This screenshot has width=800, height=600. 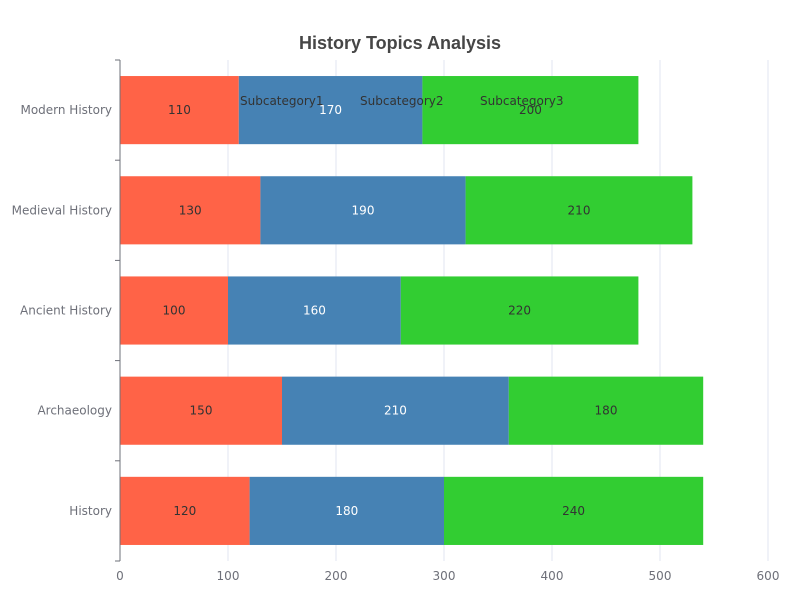 I want to click on x-tick-label: 500, so click(x=660, y=576).